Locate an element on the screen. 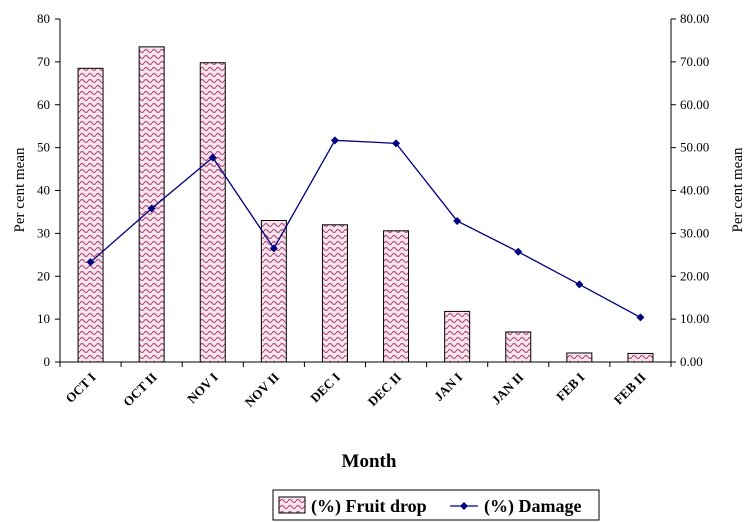  bar-nov-ii is located at coordinates (273, 291).